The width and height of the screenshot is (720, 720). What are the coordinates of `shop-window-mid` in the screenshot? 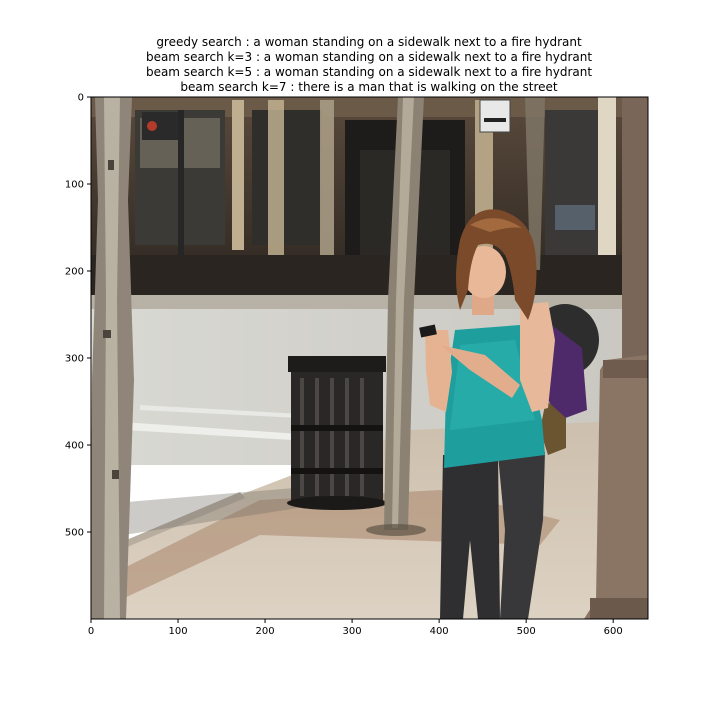 It's located at (287, 177).